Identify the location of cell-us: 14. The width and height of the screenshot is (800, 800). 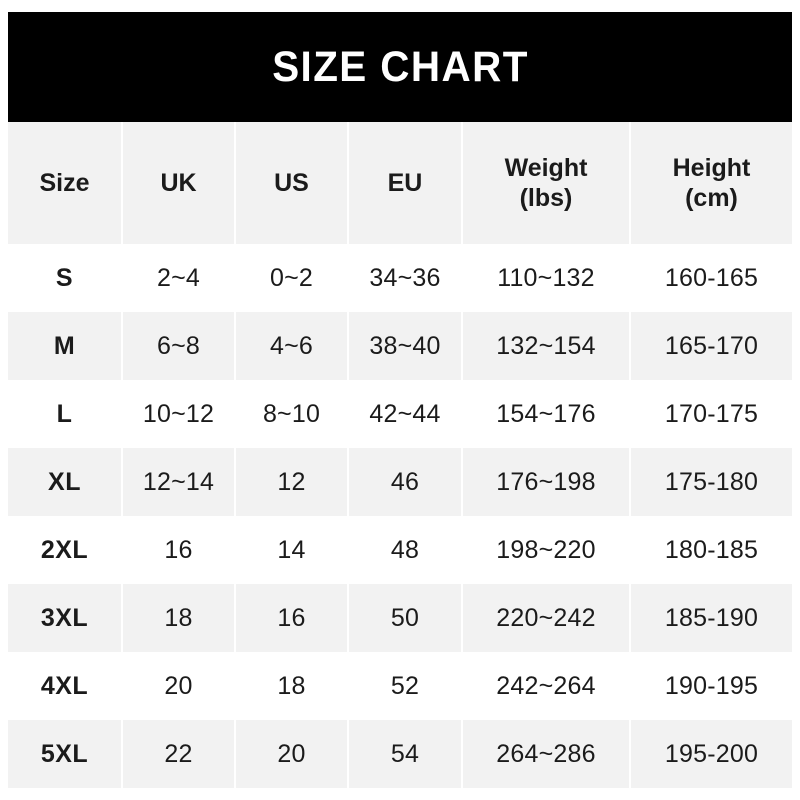
(292, 550).